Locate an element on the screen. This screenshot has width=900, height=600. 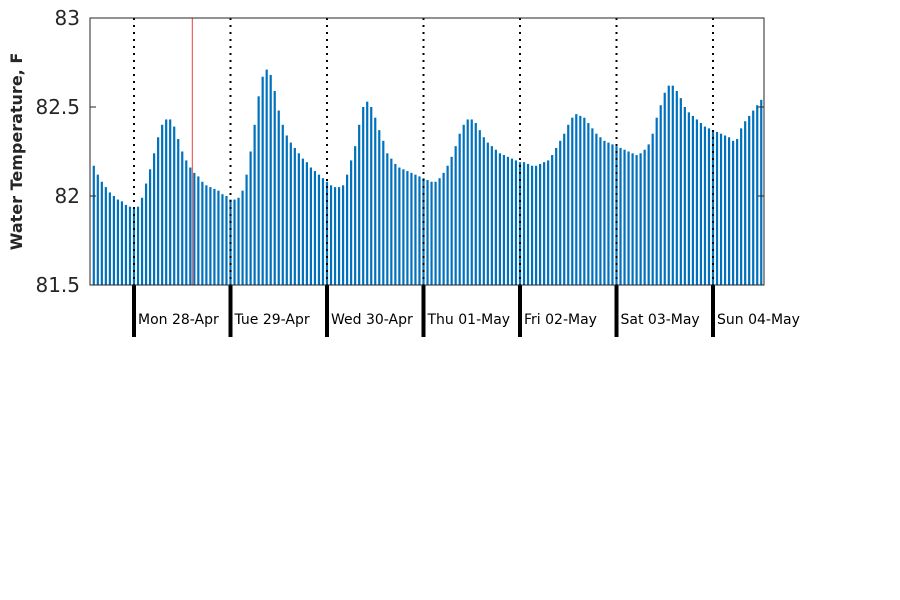
y-tick-label: 82 is located at coordinates (67, 196).